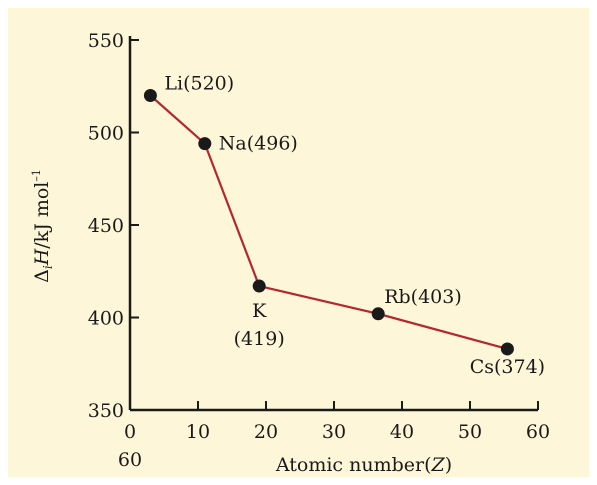 The image size is (597, 485). I want to click on point-label: K, so click(259, 311).